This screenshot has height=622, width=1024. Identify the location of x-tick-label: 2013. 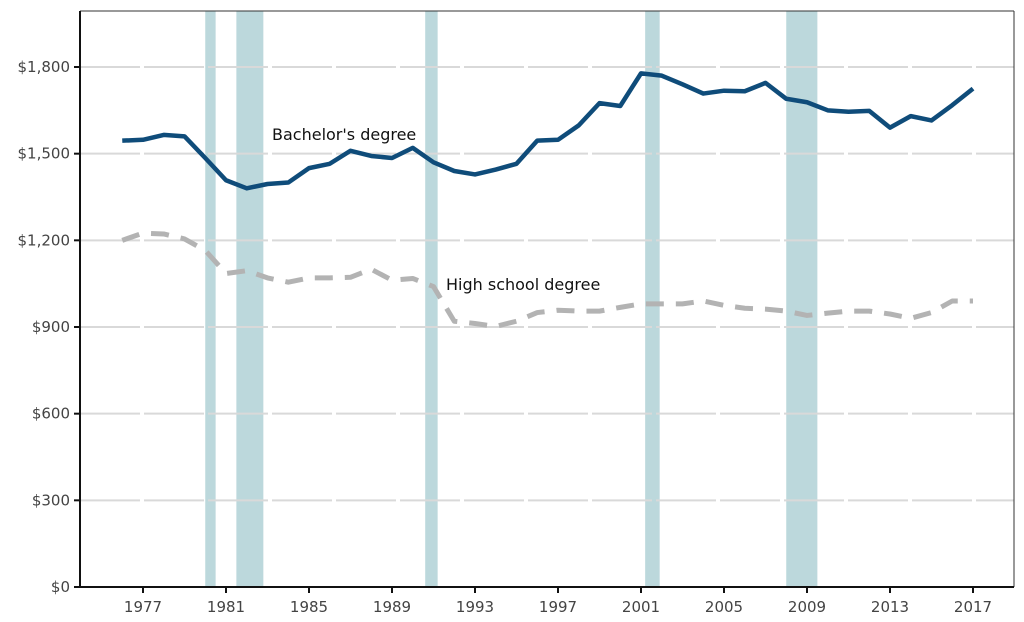
(890, 607).